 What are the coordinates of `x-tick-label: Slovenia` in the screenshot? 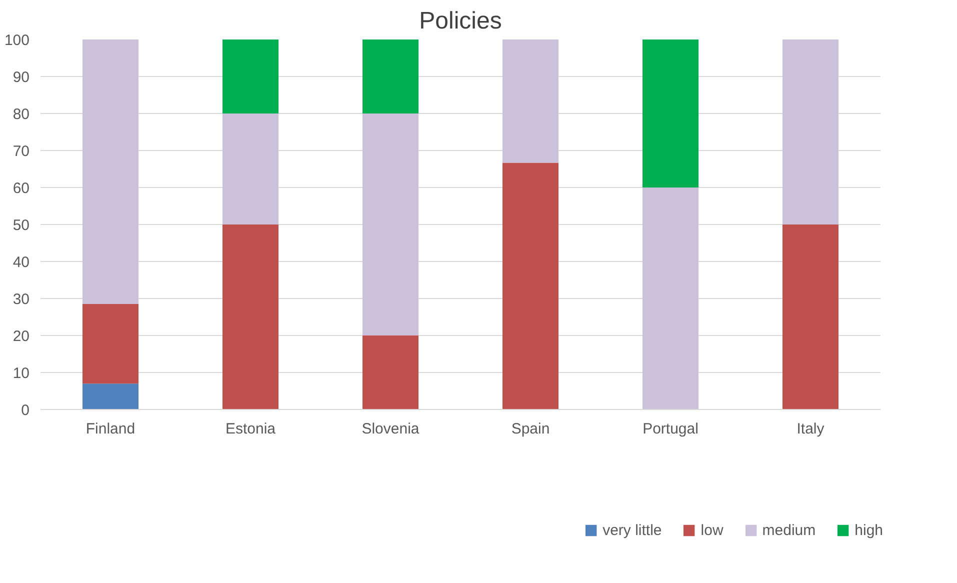 It's located at (391, 429).